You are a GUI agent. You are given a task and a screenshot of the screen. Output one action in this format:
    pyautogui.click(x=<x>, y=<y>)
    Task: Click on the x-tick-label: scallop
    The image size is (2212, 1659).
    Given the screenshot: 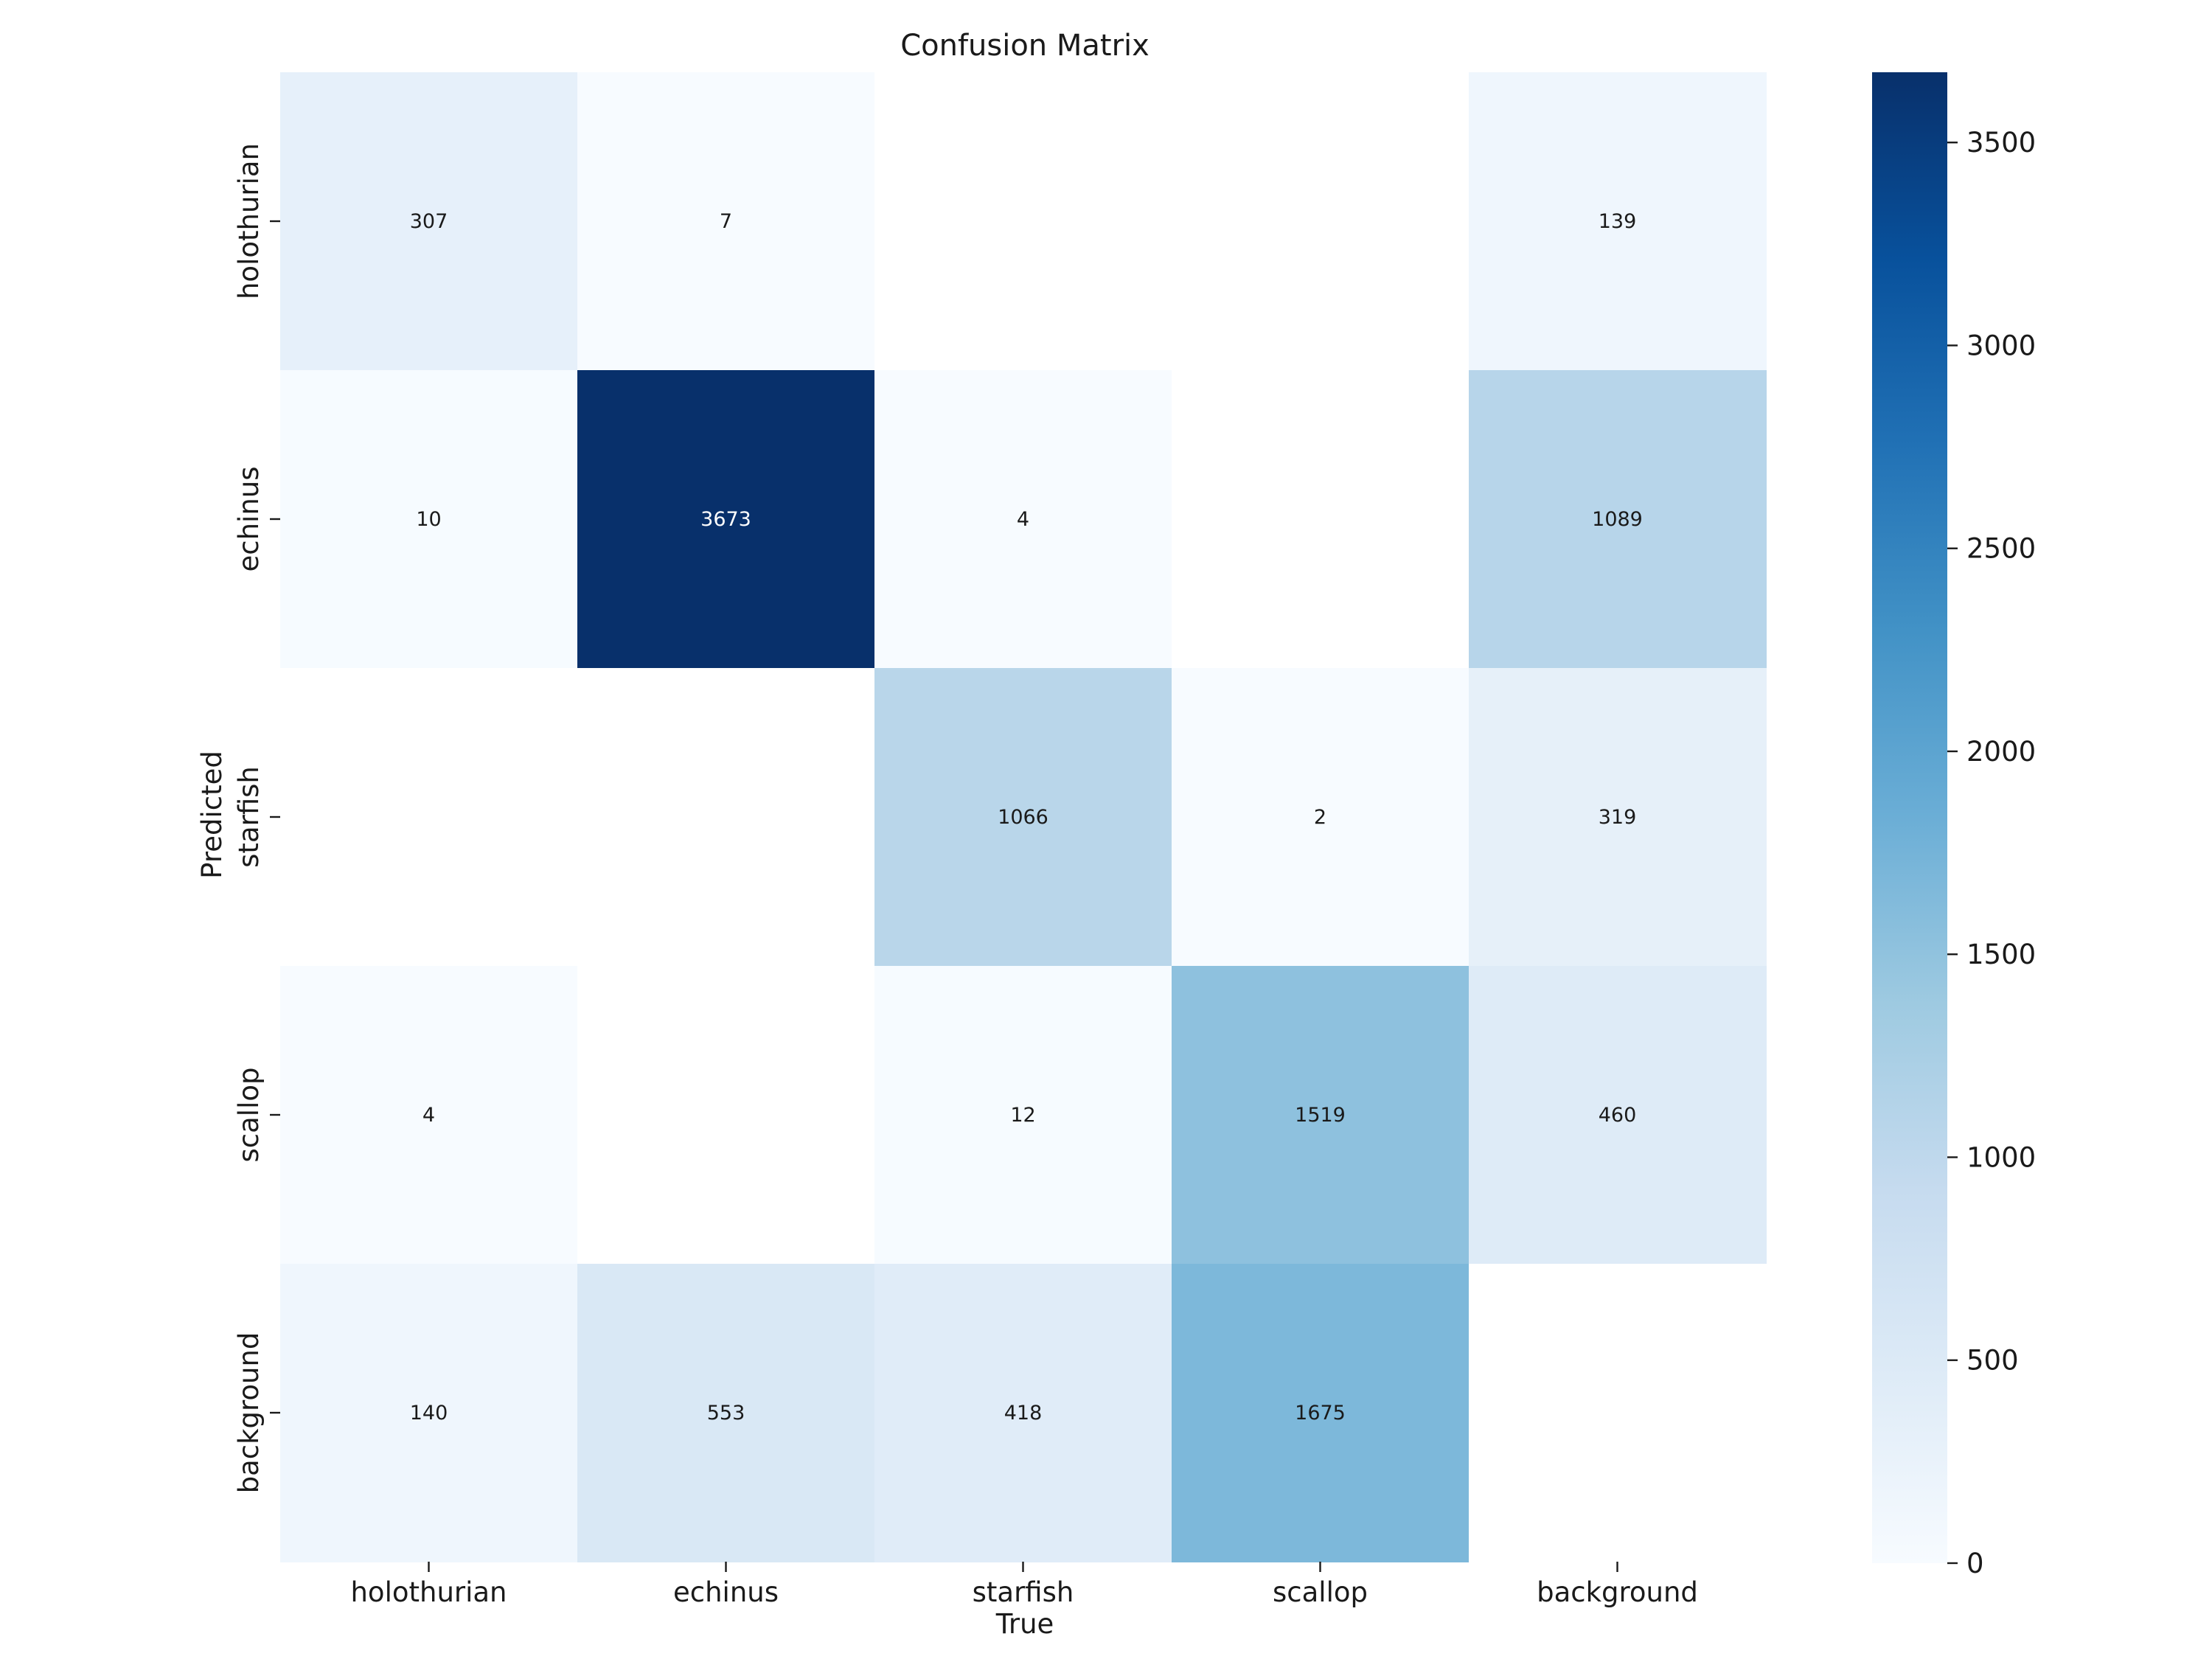 What is the action you would take?
    pyautogui.click(x=1320, y=1592)
    